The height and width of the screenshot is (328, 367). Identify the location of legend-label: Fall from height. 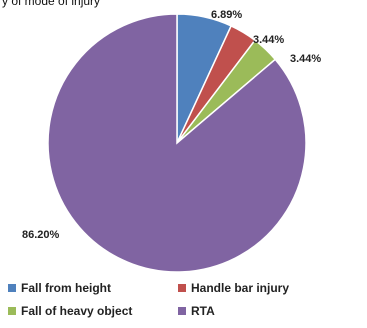
(66, 288).